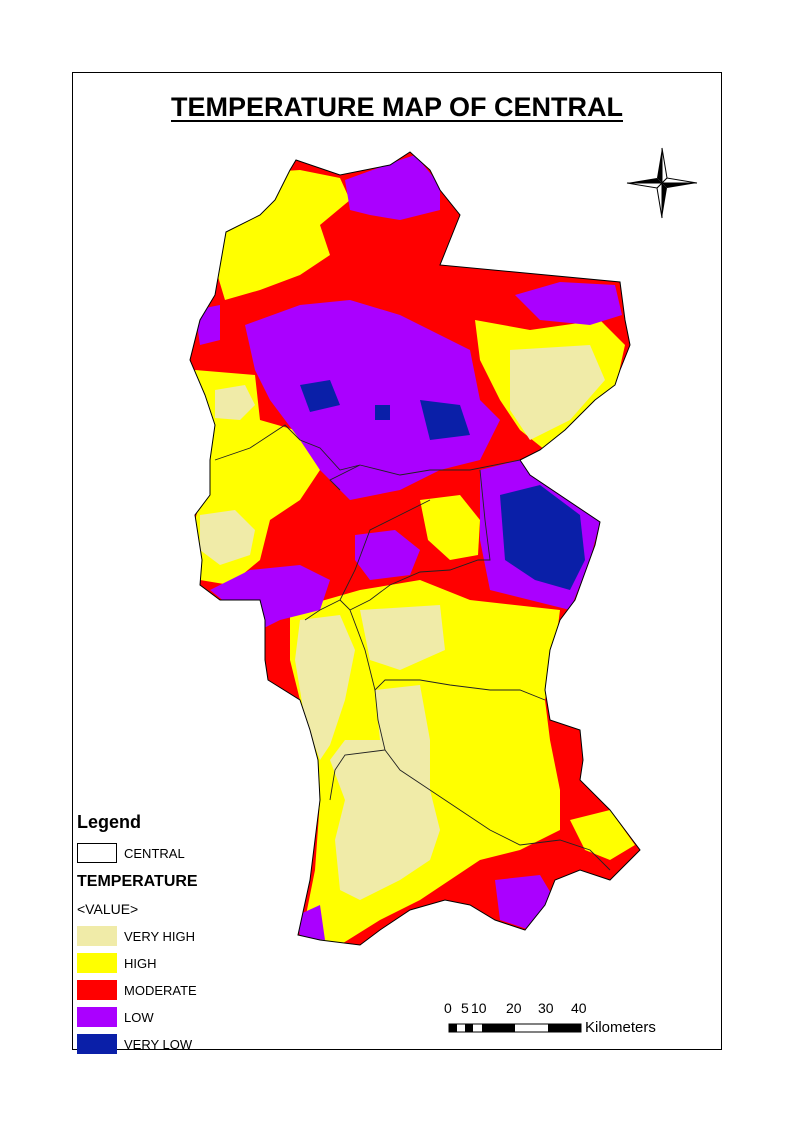 The height and width of the screenshot is (1123, 794). What do you see at coordinates (542, 537) in the screenshot?
I see `very-low-zone-east` at bounding box center [542, 537].